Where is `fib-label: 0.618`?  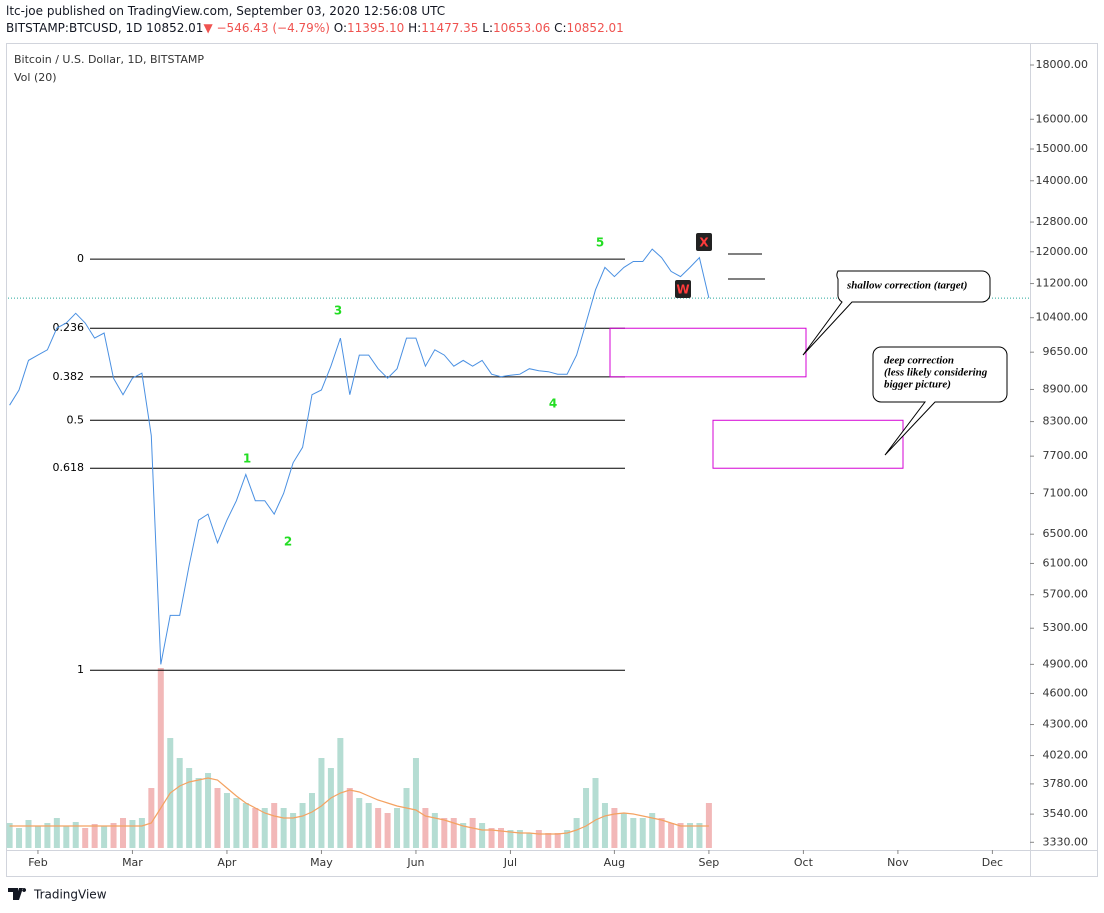
fib-label: 0.618 is located at coordinates (69, 467).